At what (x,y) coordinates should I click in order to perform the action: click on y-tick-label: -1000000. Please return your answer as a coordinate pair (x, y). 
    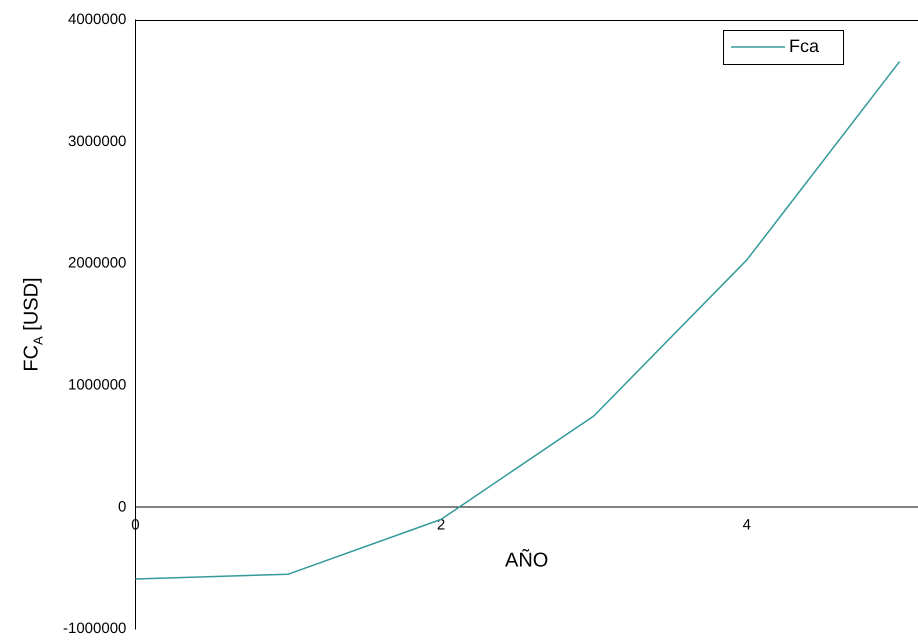
    Looking at the image, I should click on (94, 629).